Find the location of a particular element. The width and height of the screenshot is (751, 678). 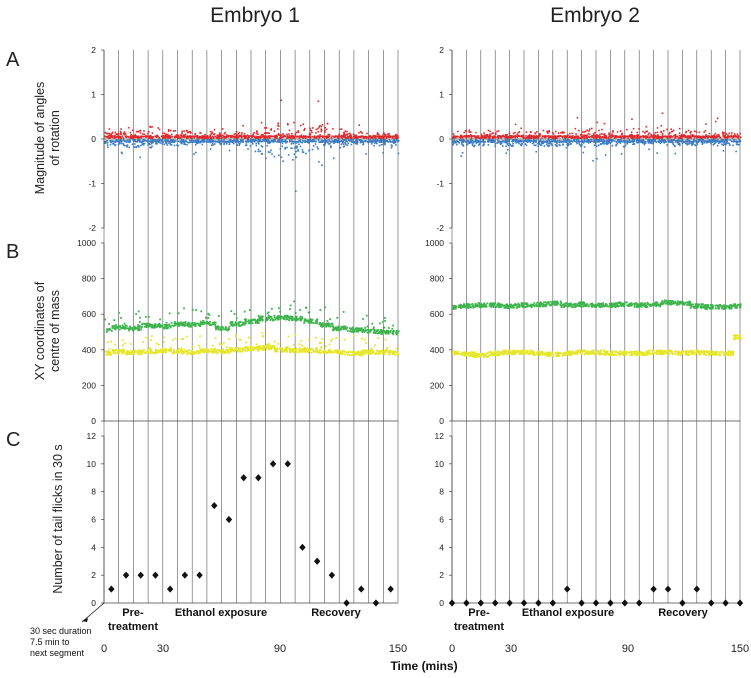

y-label-a: Magnitude of angles of rotation is located at coordinates (47, 138).